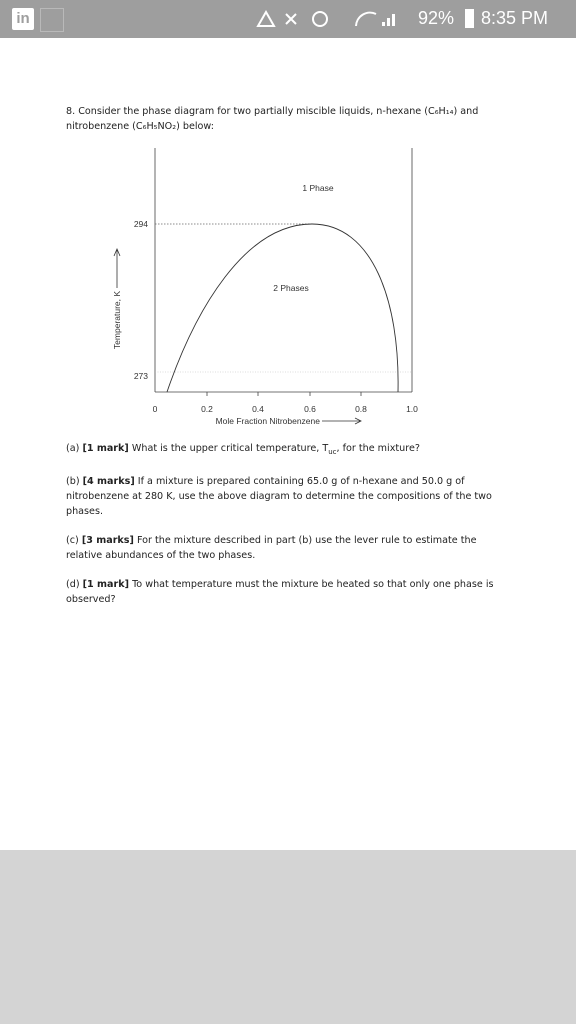 The width and height of the screenshot is (576, 1024). What do you see at coordinates (378, 448) in the screenshot?
I see `part-text: , for the mixture?` at bounding box center [378, 448].